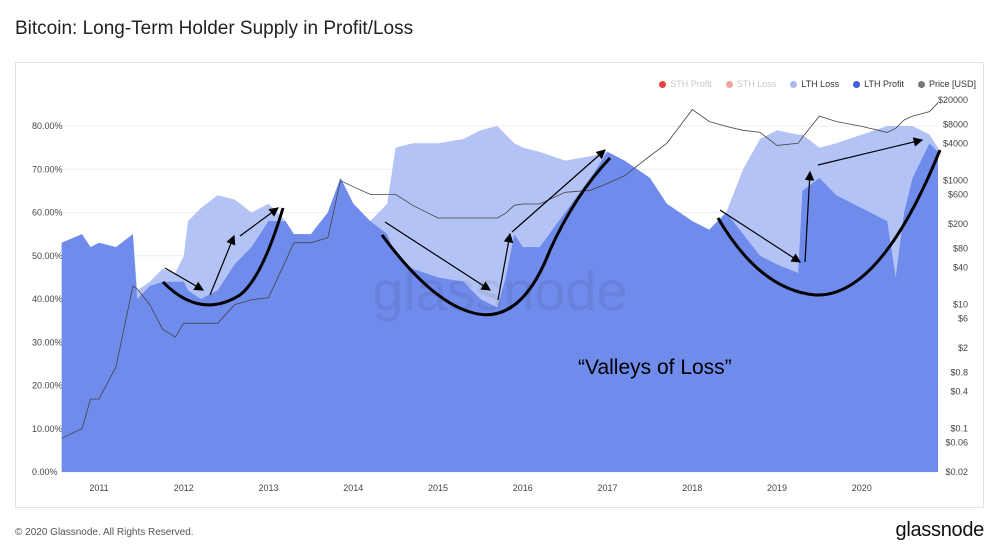 The width and height of the screenshot is (1000, 560). What do you see at coordinates (47, 169) in the screenshot?
I see `y-tick-label: 70.00%` at bounding box center [47, 169].